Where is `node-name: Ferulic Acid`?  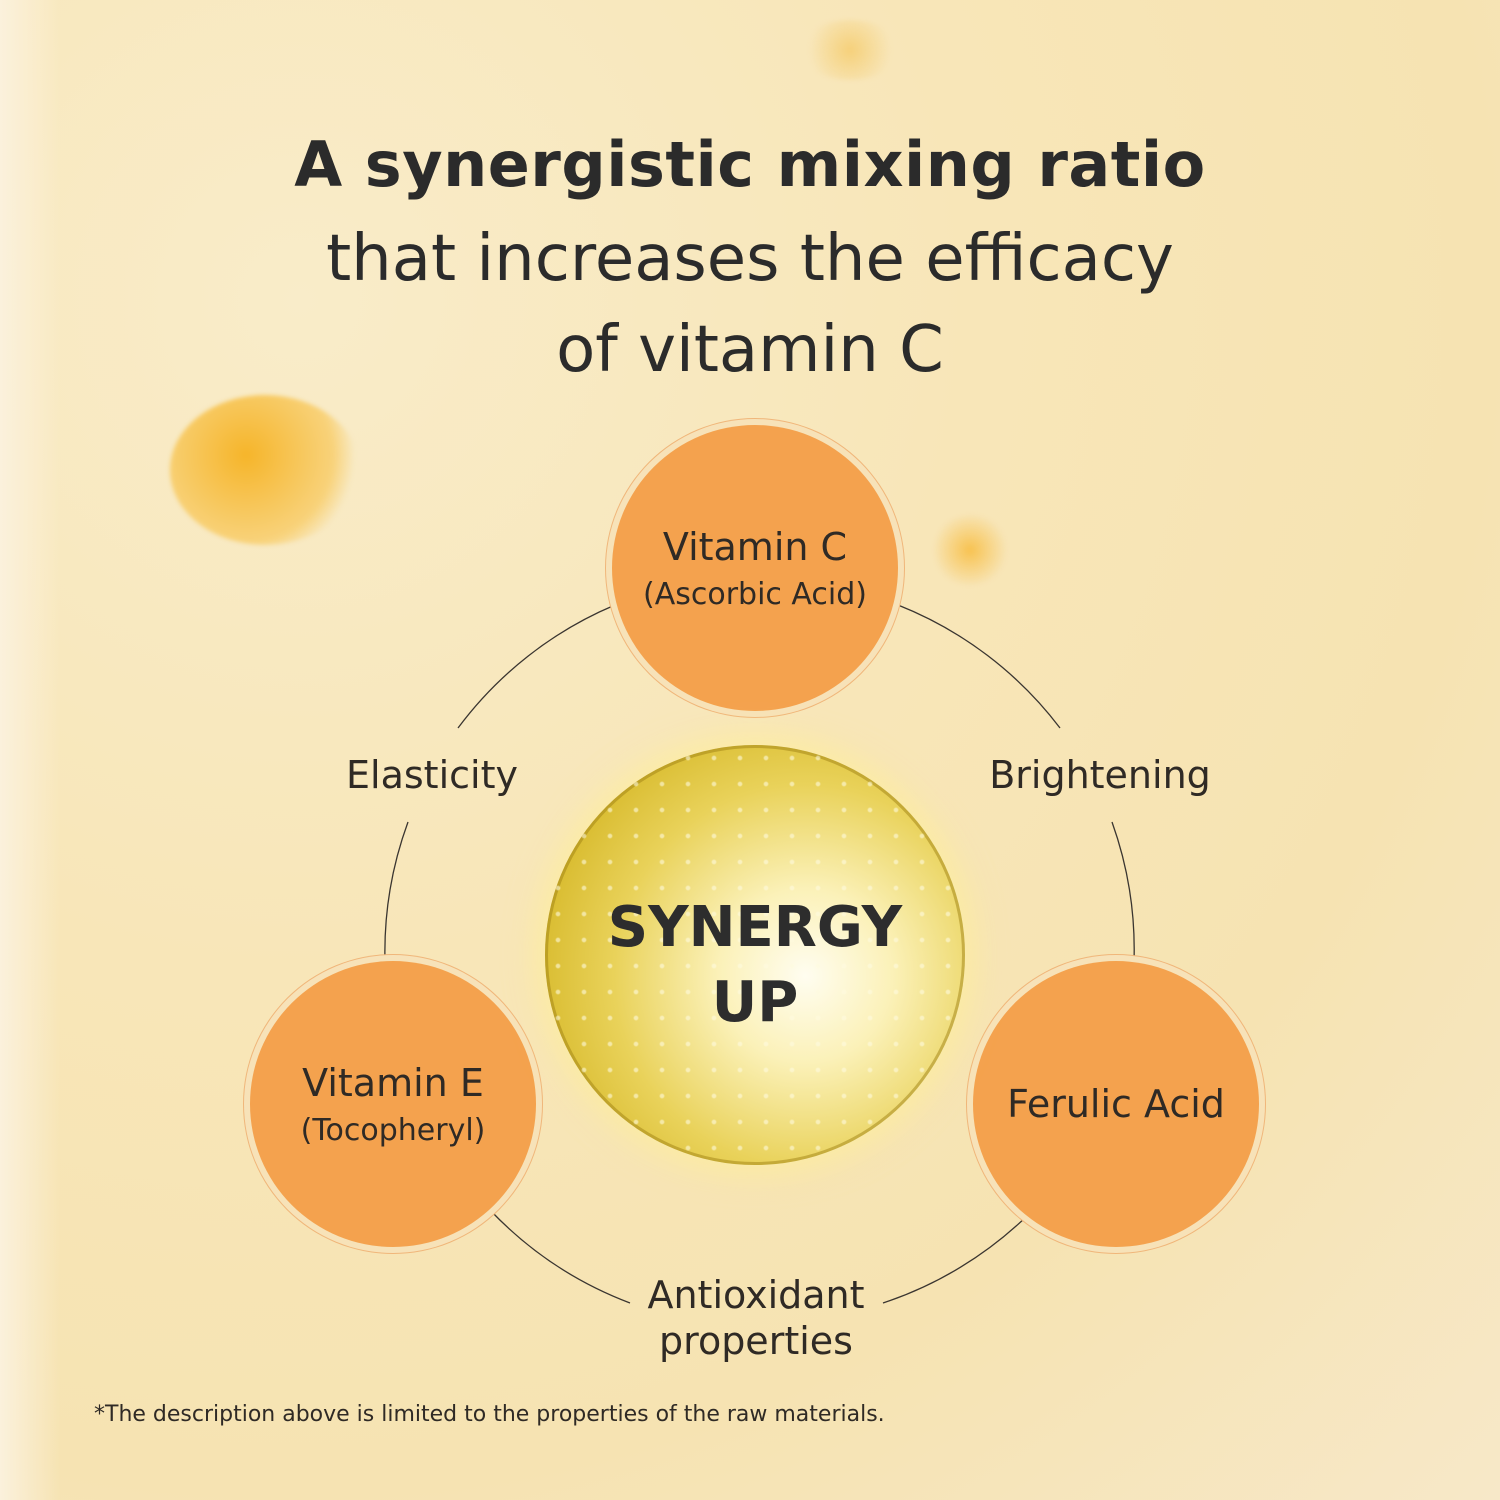
node-name: Ferulic Acid is located at coordinates (1116, 1104).